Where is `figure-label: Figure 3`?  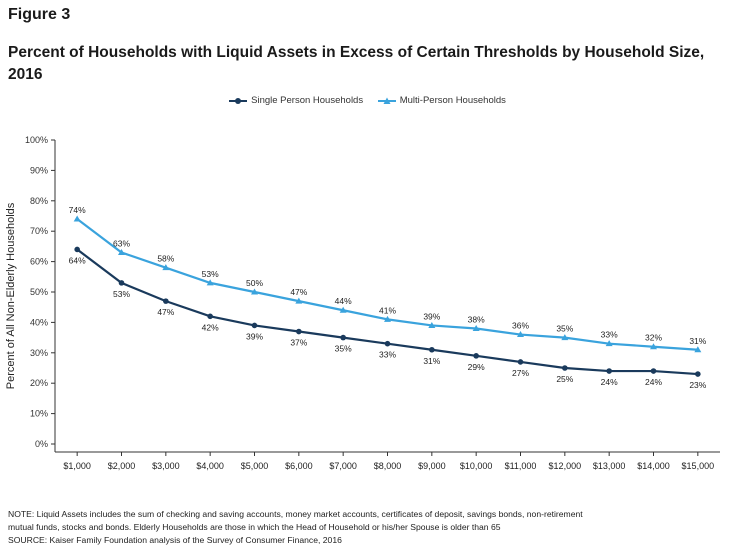 figure-label: Figure 3 is located at coordinates (39, 14).